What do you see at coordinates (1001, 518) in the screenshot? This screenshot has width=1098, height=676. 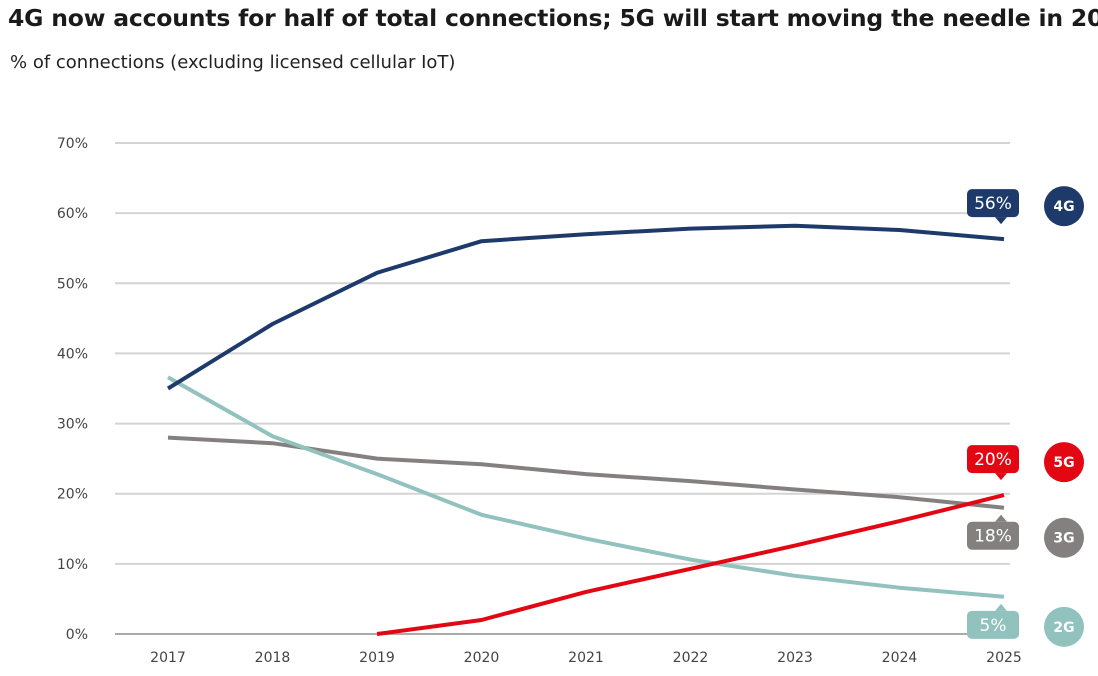 I see `callout-pointer-3g` at bounding box center [1001, 518].